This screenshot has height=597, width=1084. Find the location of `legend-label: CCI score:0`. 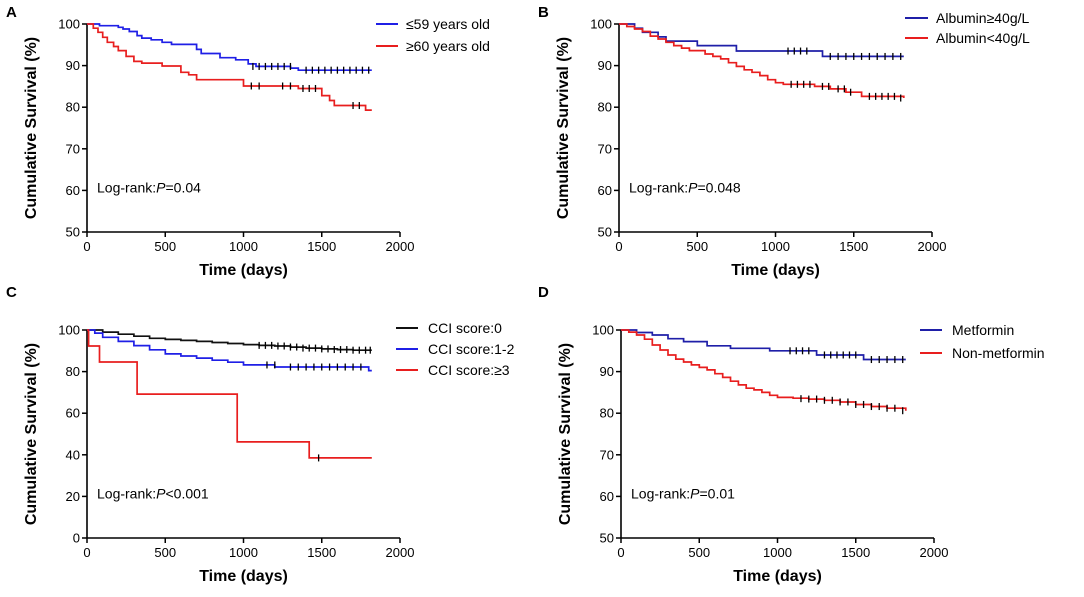

legend-label: CCI score:0 is located at coordinates (465, 328).